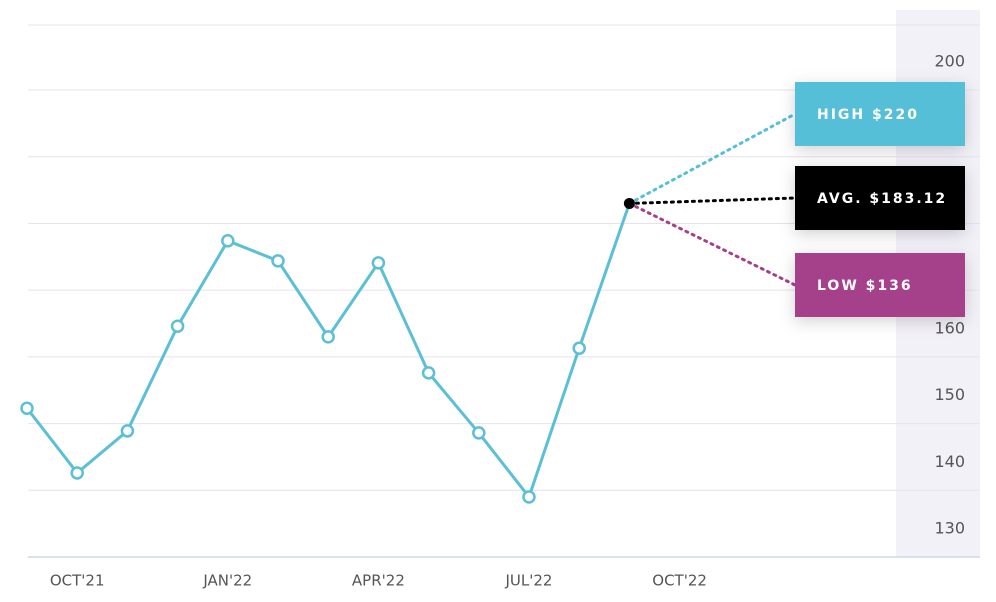 The image size is (996, 602). What do you see at coordinates (949, 461) in the screenshot?
I see `y-tick-label: 140` at bounding box center [949, 461].